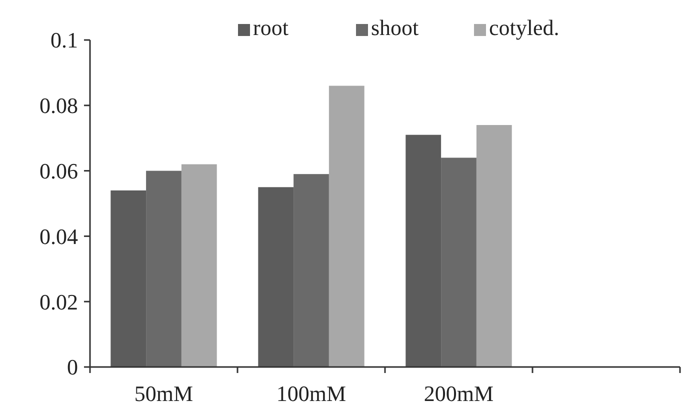  Describe the element at coordinates (59, 301) in the screenshot. I see `y-tick-label: 0.02` at that location.